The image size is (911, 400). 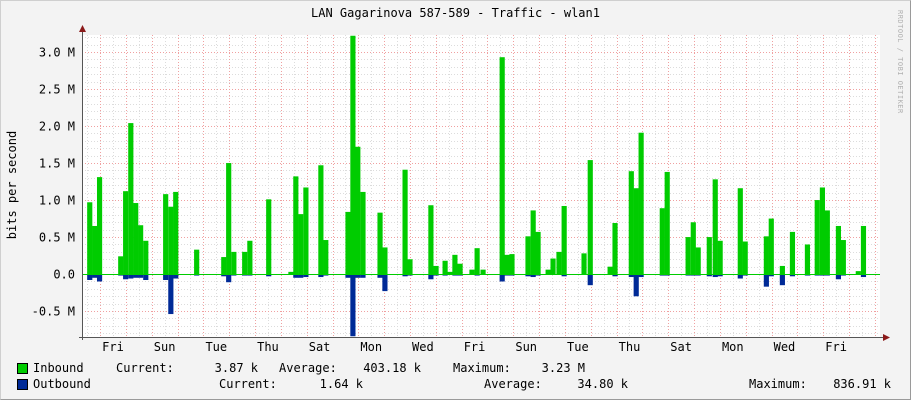 I want to click on x-tick-label: Sat, so click(x=320, y=347).